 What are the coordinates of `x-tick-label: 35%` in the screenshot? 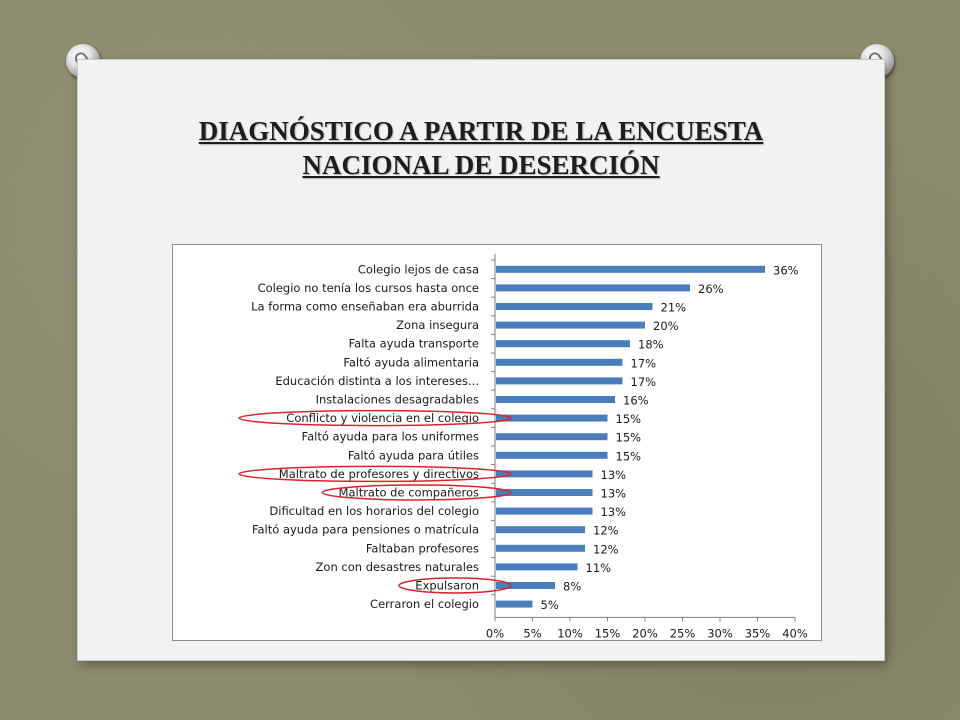 It's located at (758, 633).